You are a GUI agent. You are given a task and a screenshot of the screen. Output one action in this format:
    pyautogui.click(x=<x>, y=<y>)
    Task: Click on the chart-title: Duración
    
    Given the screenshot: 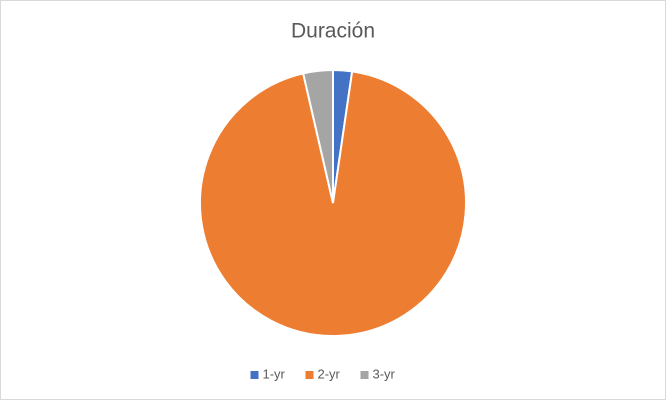 What is the action you would take?
    pyautogui.click(x=333, y=31)
    